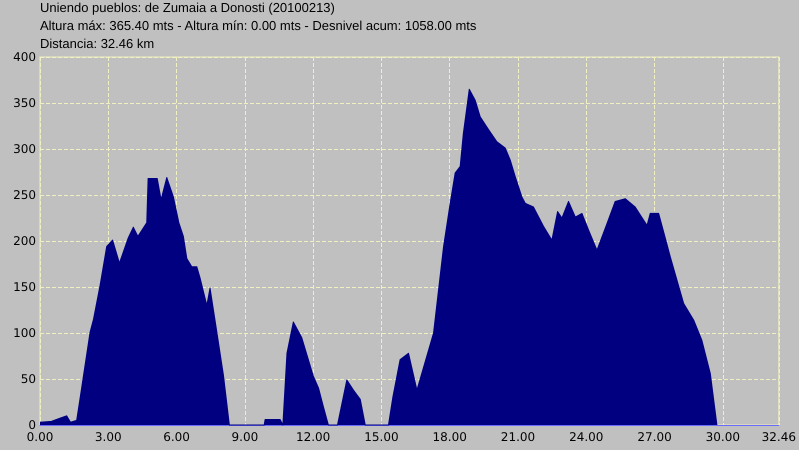  I want to click on y-tick-label: 200, so click(24, 241).